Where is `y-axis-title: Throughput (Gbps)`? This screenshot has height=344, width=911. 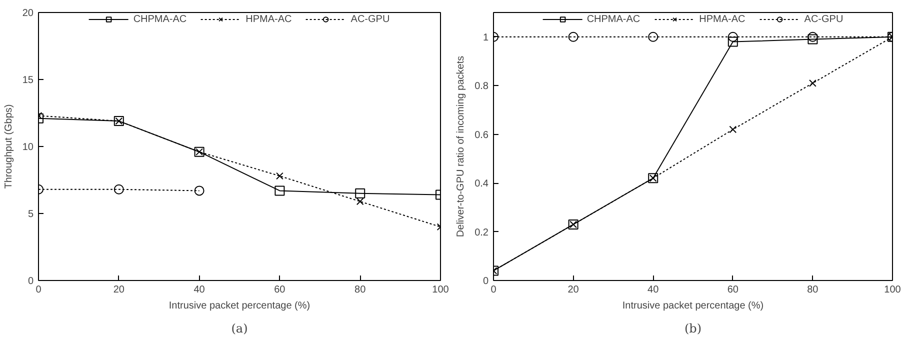
y-axis-title: Throughput (Gbps) is located at coordinates (8, 146).